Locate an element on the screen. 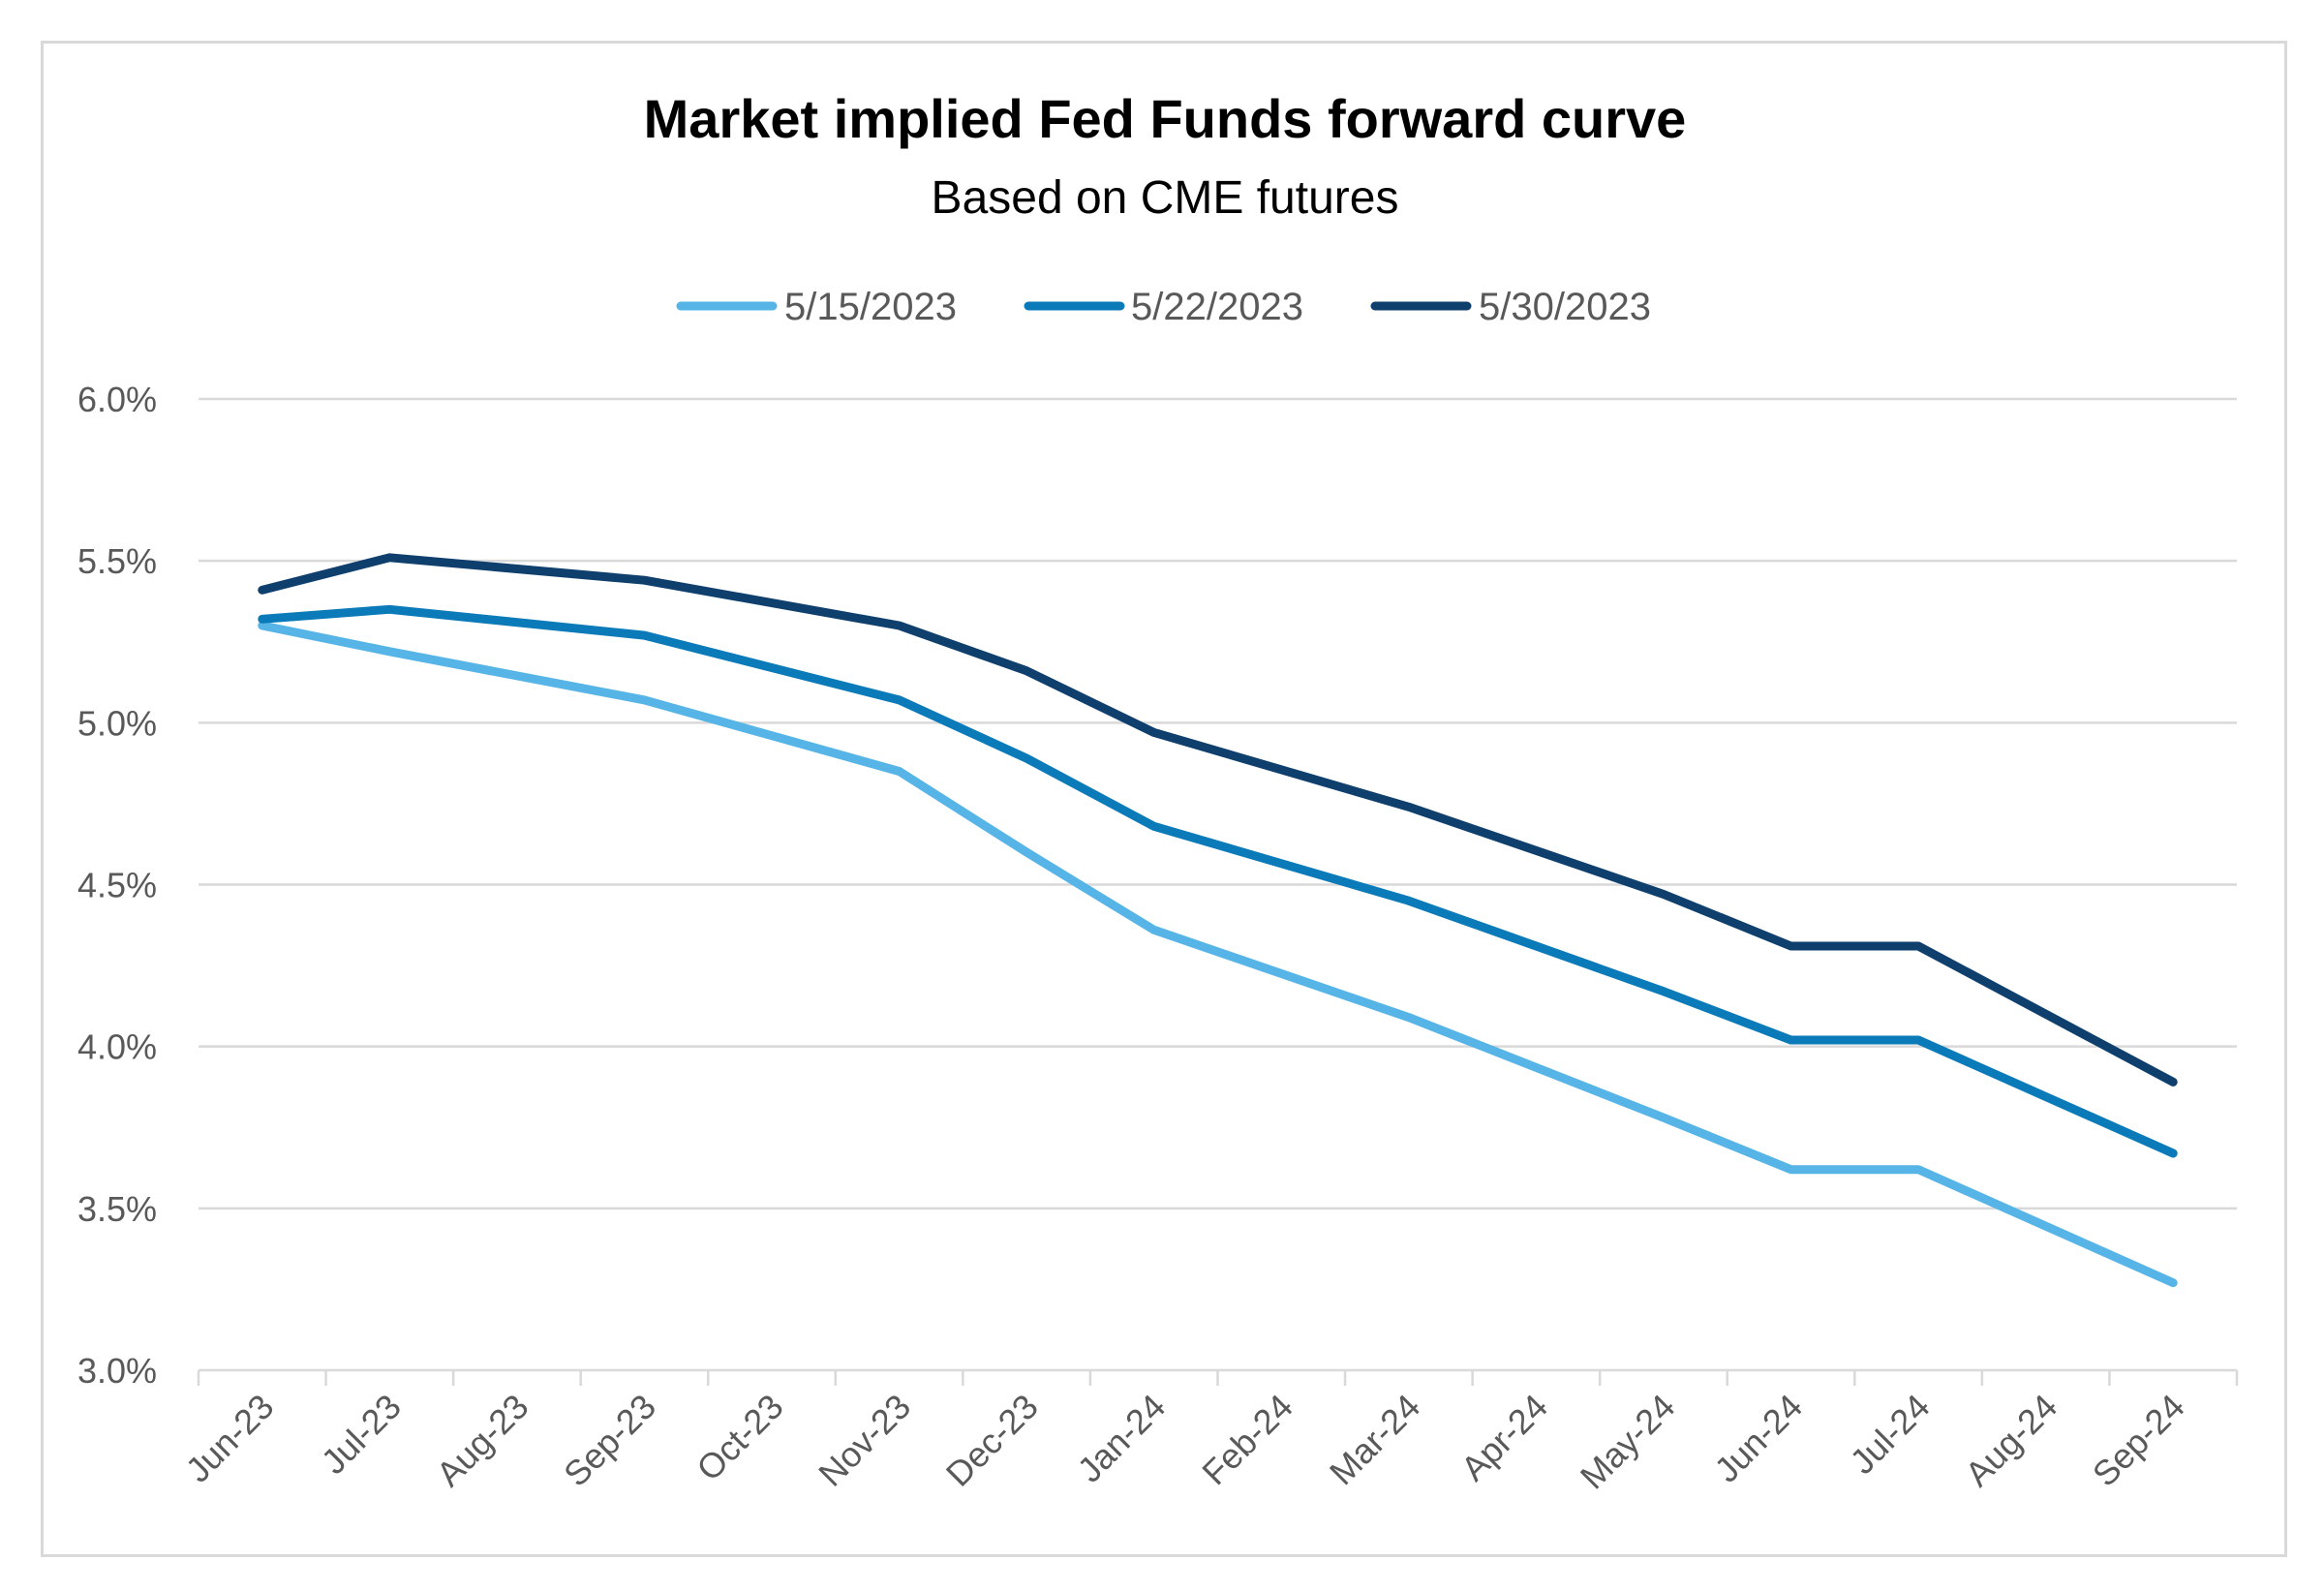 Image resolution: width=2324 pixels, height=1592 pixels. y-tick-label: 6.0% is located at coordinates (117, 400).